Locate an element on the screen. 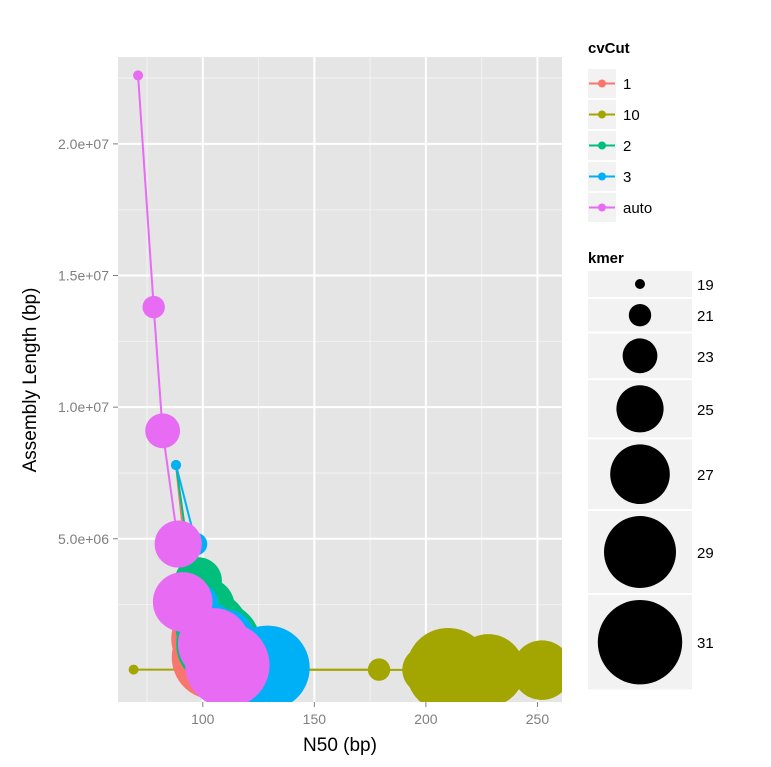 This screenshot has height=767, width=771. x-tick-label: 150 is located at coordinates (315, 719).